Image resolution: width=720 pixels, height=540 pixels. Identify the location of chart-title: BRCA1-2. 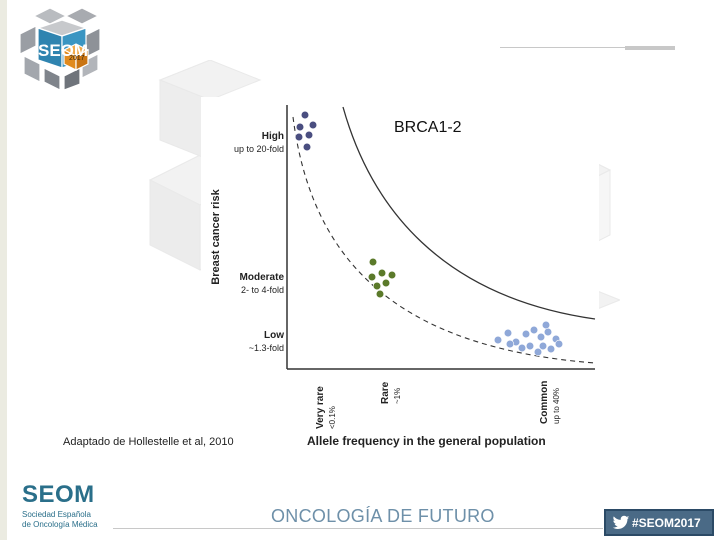
(428, 127).